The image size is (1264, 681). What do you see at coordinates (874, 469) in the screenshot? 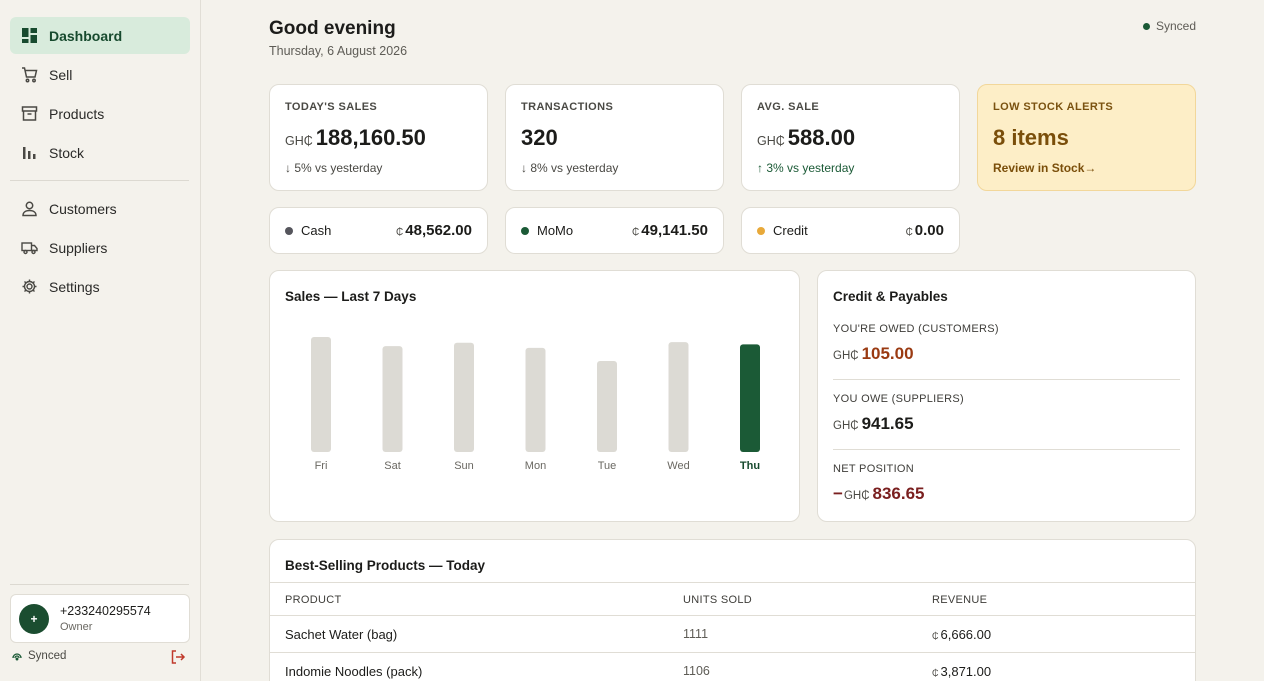
I see `net-label: NET POSITION` at bounding box center [874, 469].